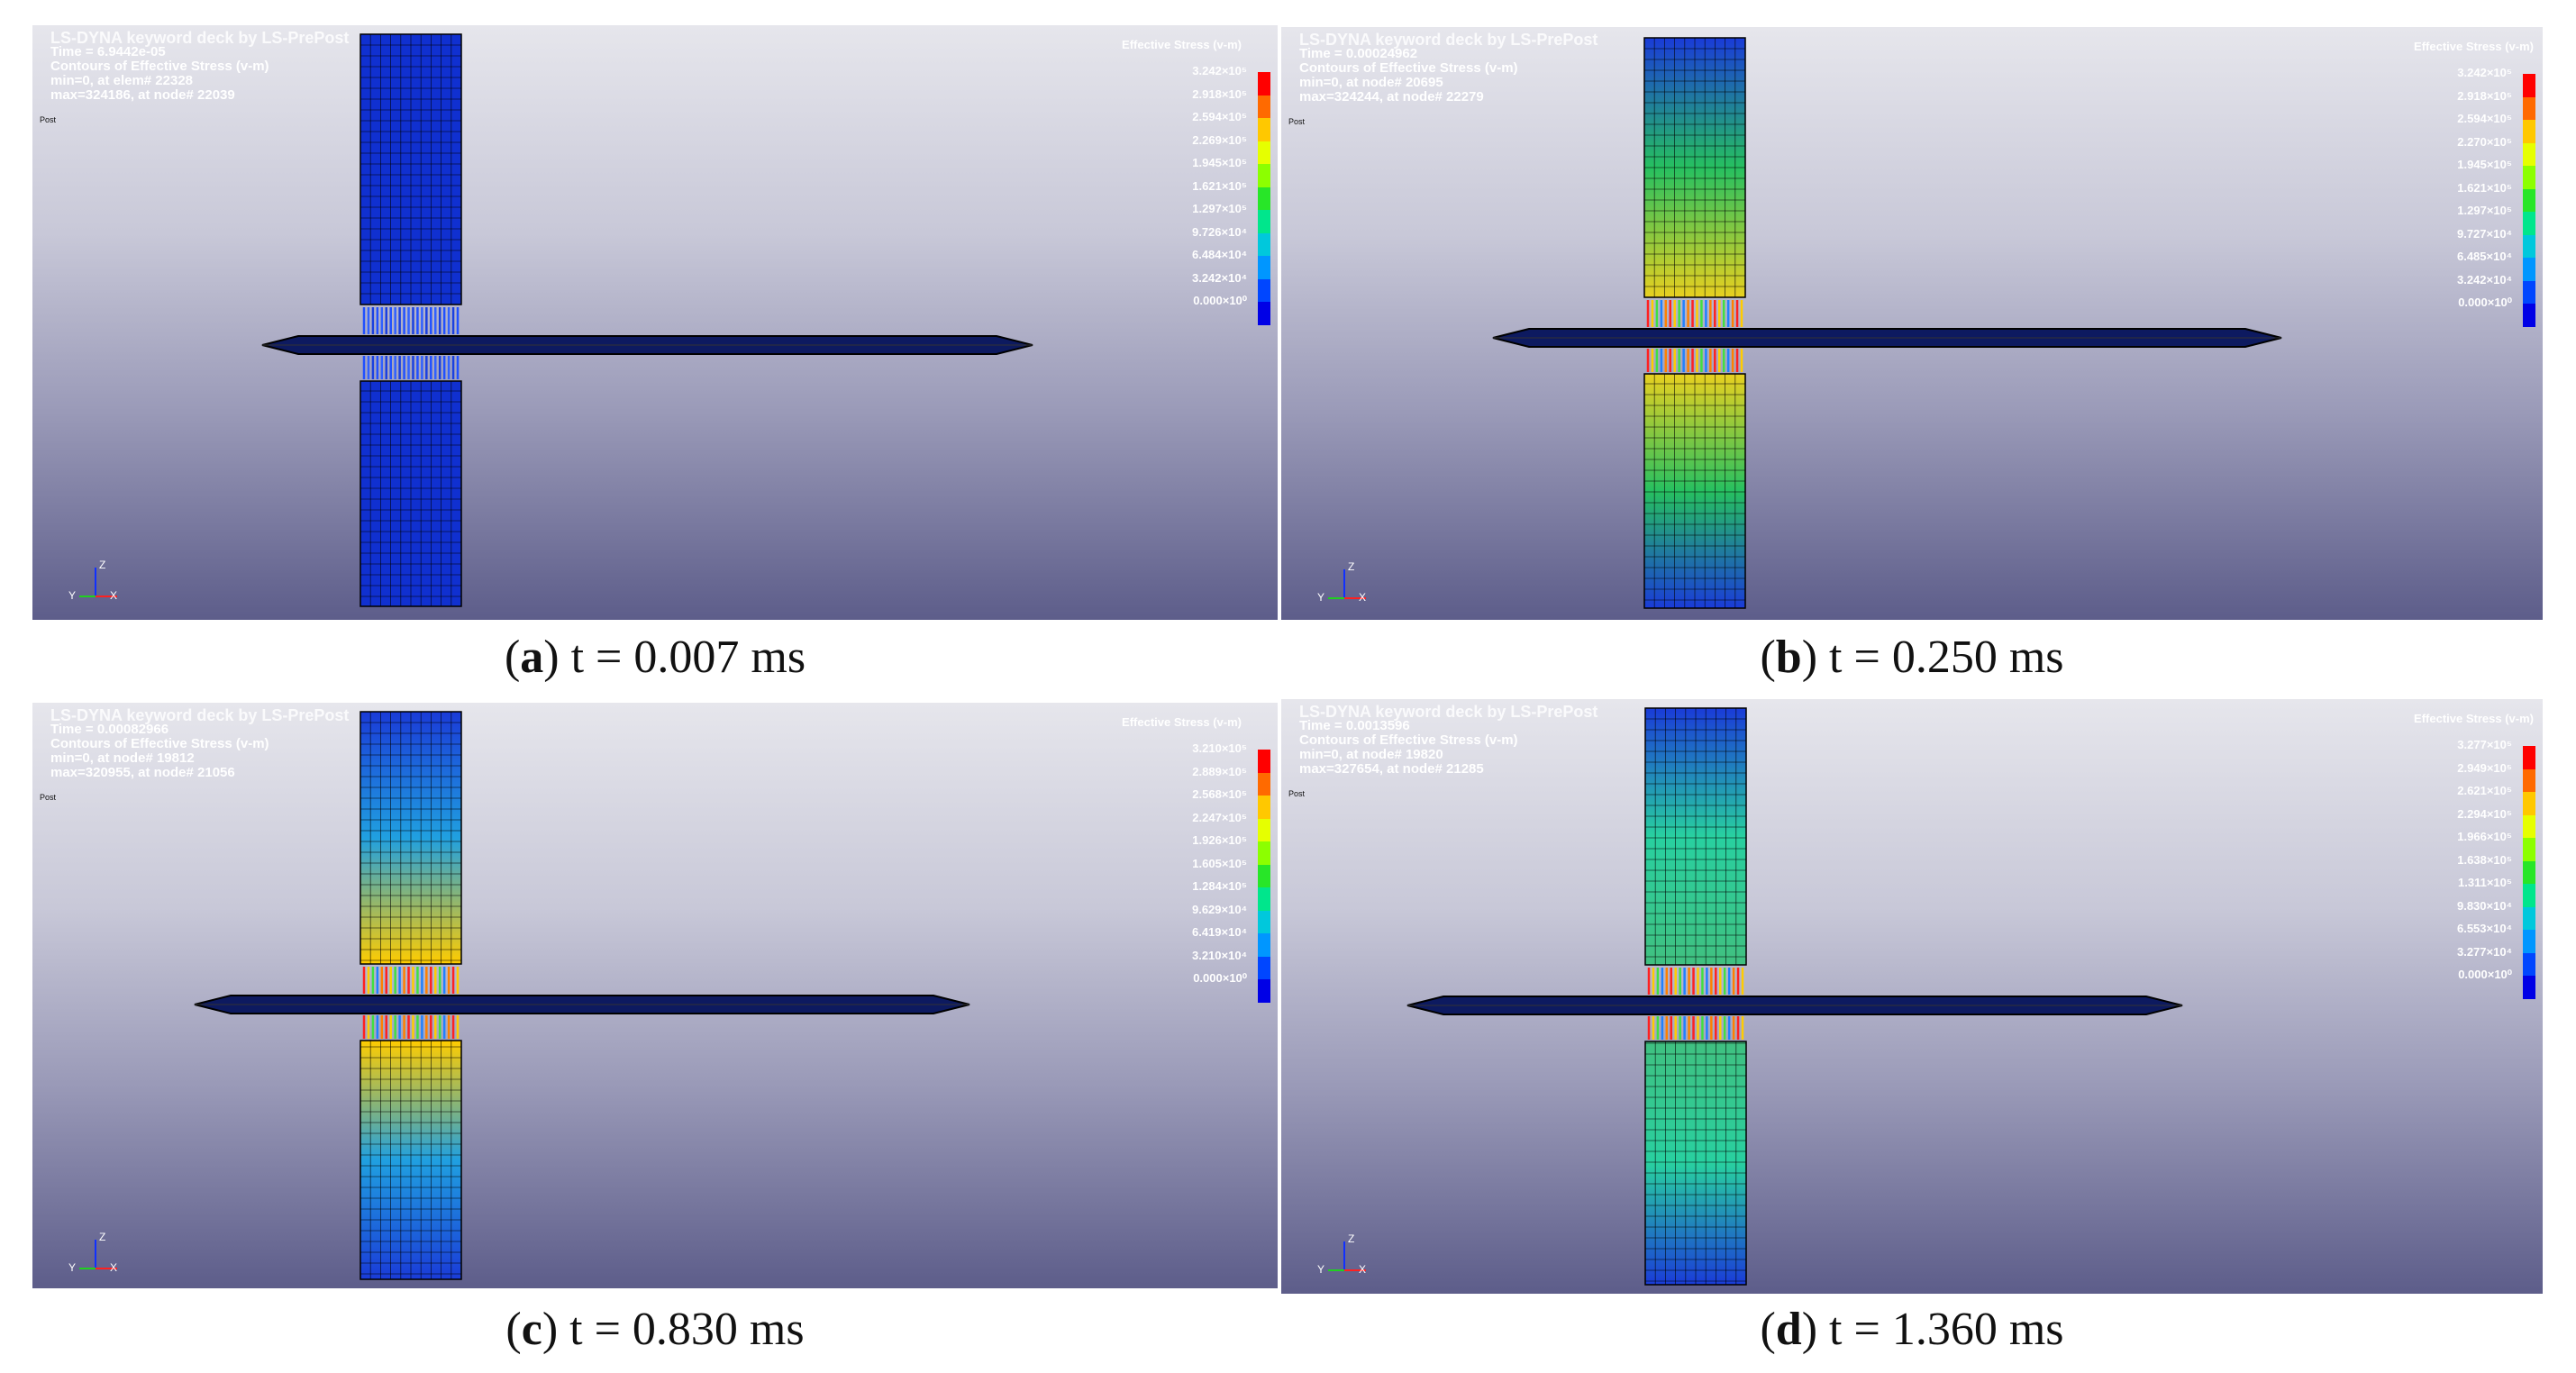 Image resolution: width=2576 pixels, height=1373 pixels. I want to click on legend-value: 9.830×10⁴, so click(2484, 905).